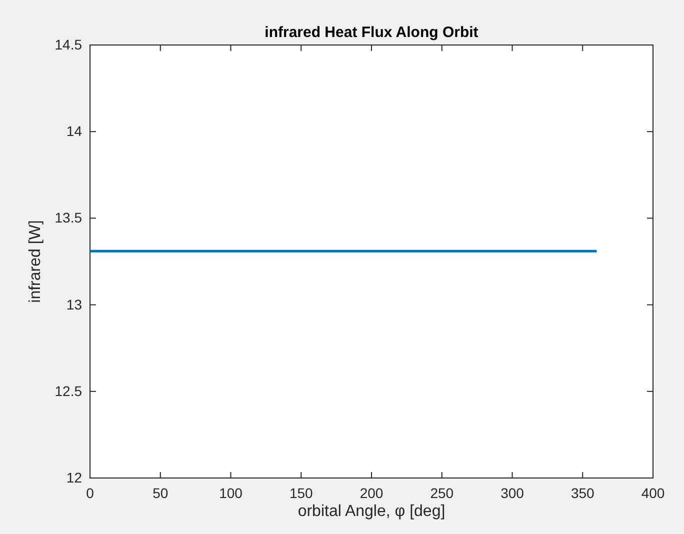 The width and height of the screenshot is (684, 534). What do you see at coordinates (231, 492) in the screenshot?
I see `x-tick-label: 100` at bounding box center [231, 492].